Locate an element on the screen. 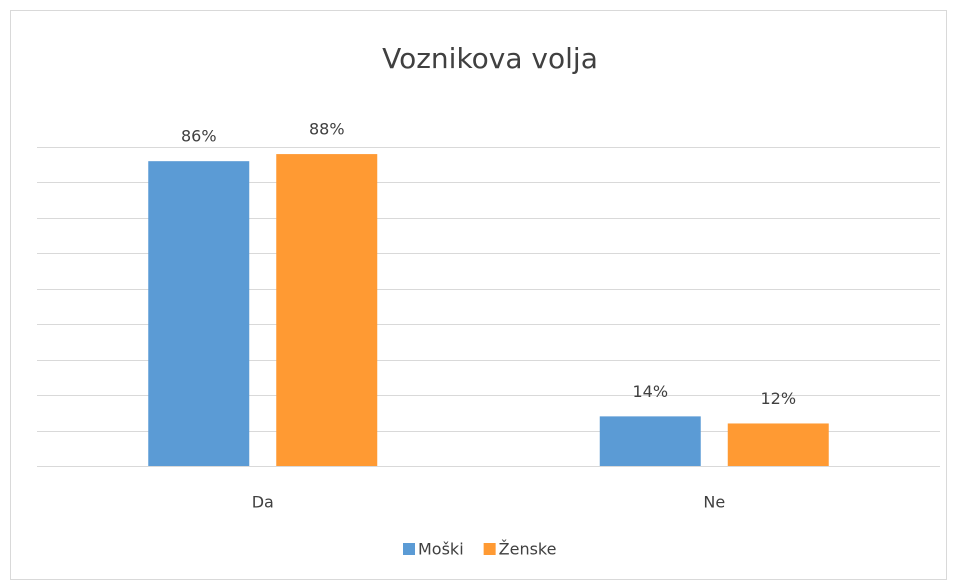 The width and height of the screenshot is (957, 581). chart-title: Voznikova volja is located at coordinates (490, 58).